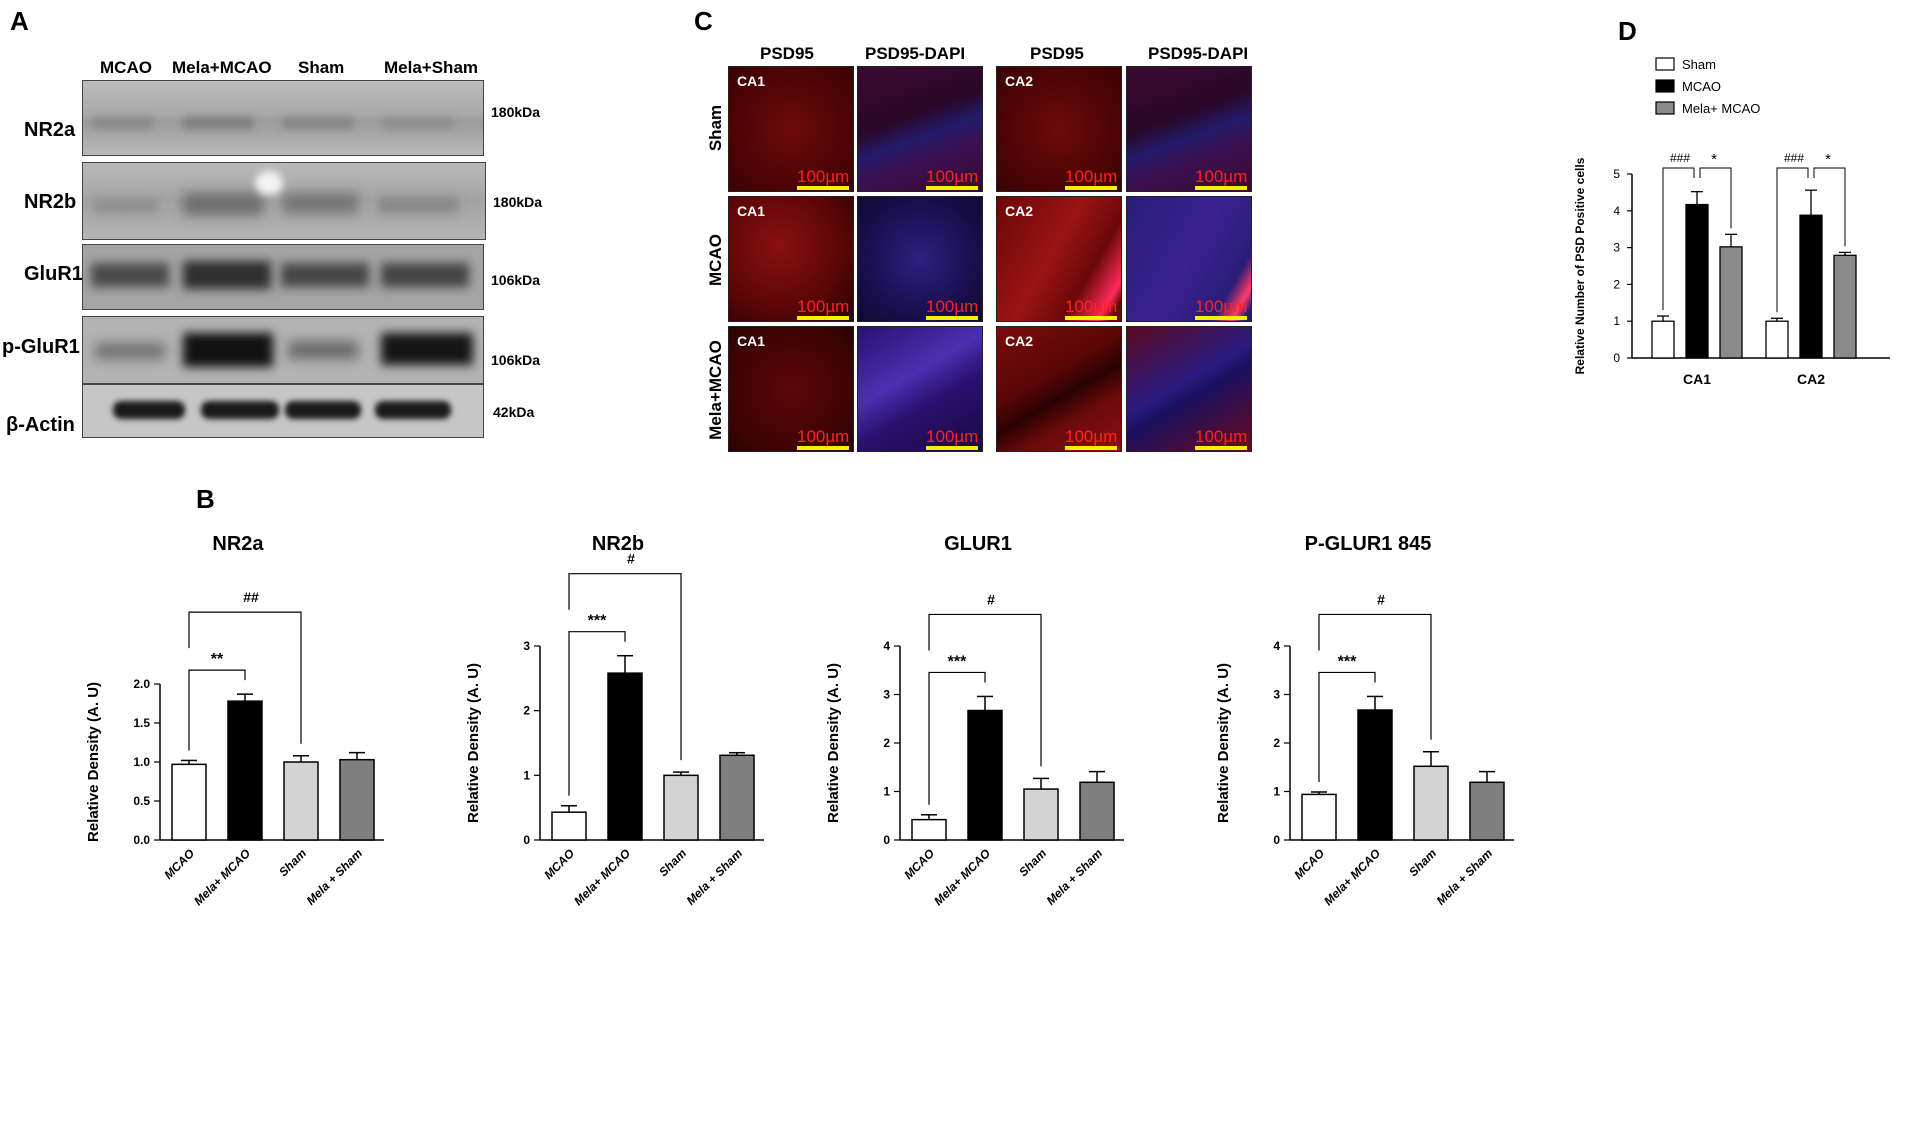 This screenshot has height=1129, width=1905. I want to click on lane-label-mela-mcao: Mela+MCAO, so click(222, 67).